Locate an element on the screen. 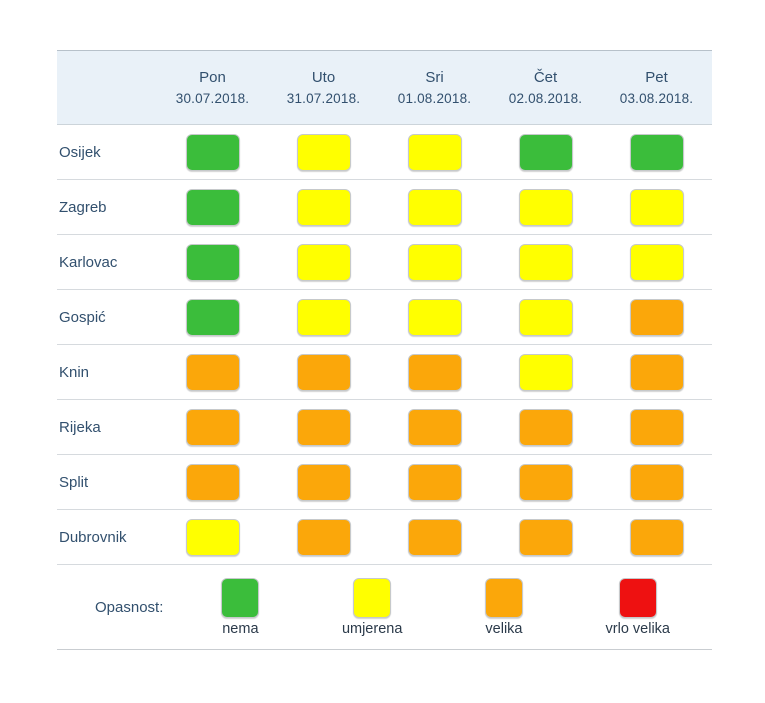 The width and height of the screenshot is (765, 703). table-row-zagreb: Zagreb is located at coordinates (384, 207).